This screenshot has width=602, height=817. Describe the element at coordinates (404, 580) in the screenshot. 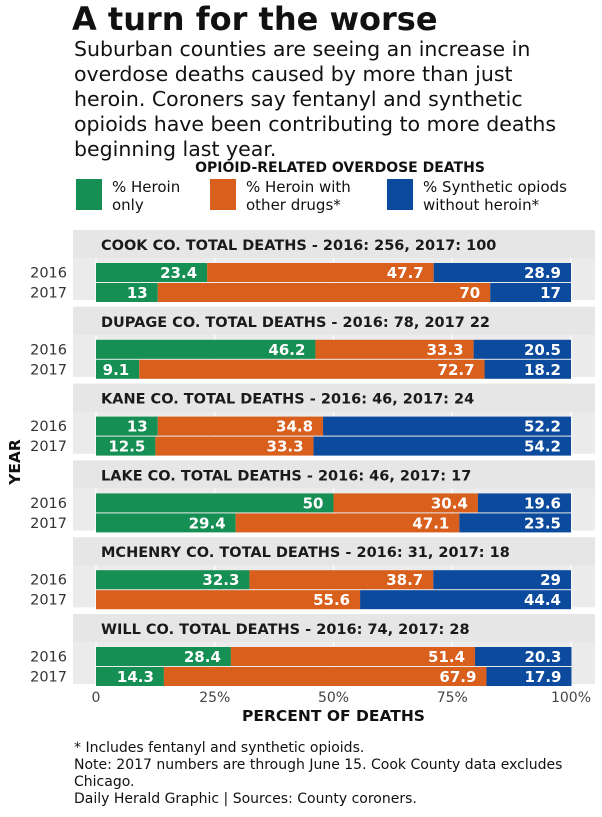

I see `data-label: 38.7` at that location.